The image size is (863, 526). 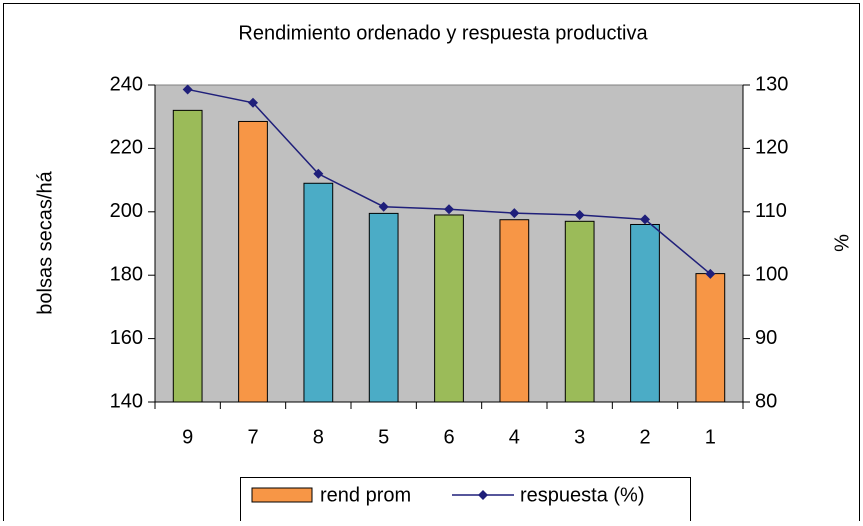 I want to click on y-tick-label: 220, so click(x=126, y=148).